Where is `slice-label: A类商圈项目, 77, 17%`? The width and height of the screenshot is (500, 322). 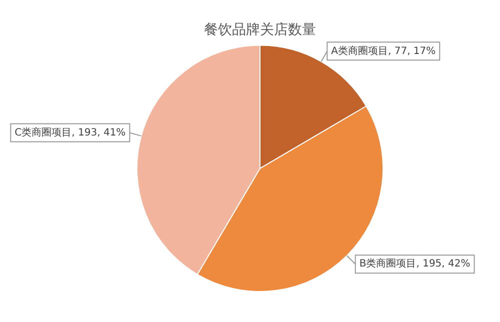
slice-label: A类商圈项目, 77, 17% is located at coordinates (383, 50).